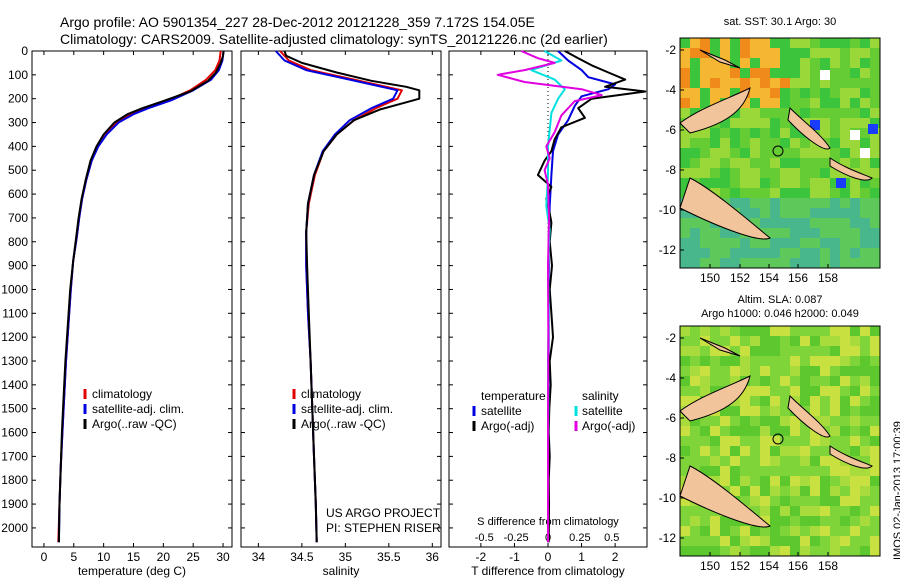  I want to click on legend-label: Argo(..raw -QC), so click(134, 424).